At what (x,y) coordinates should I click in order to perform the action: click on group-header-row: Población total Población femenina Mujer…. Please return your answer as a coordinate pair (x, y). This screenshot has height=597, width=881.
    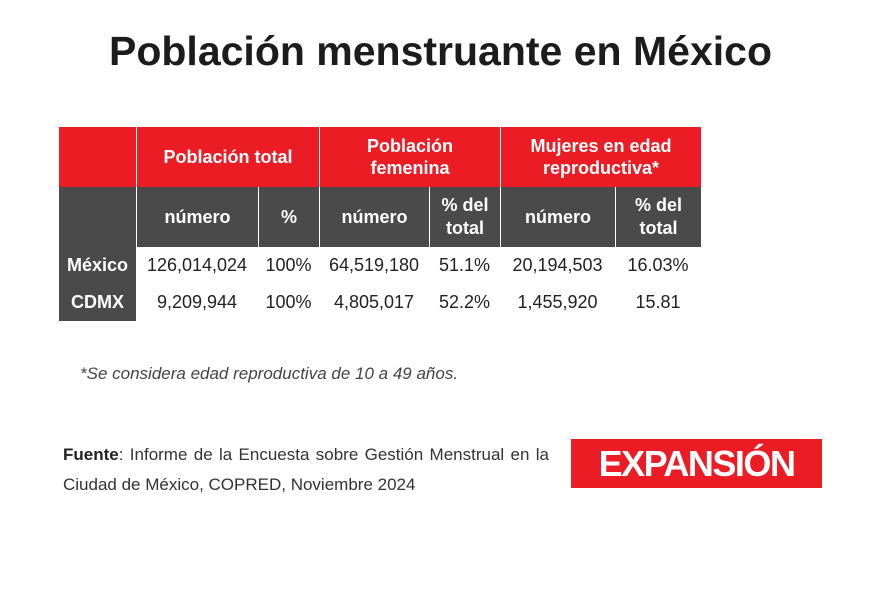
    Looking at the image, I should click on (380, 157).